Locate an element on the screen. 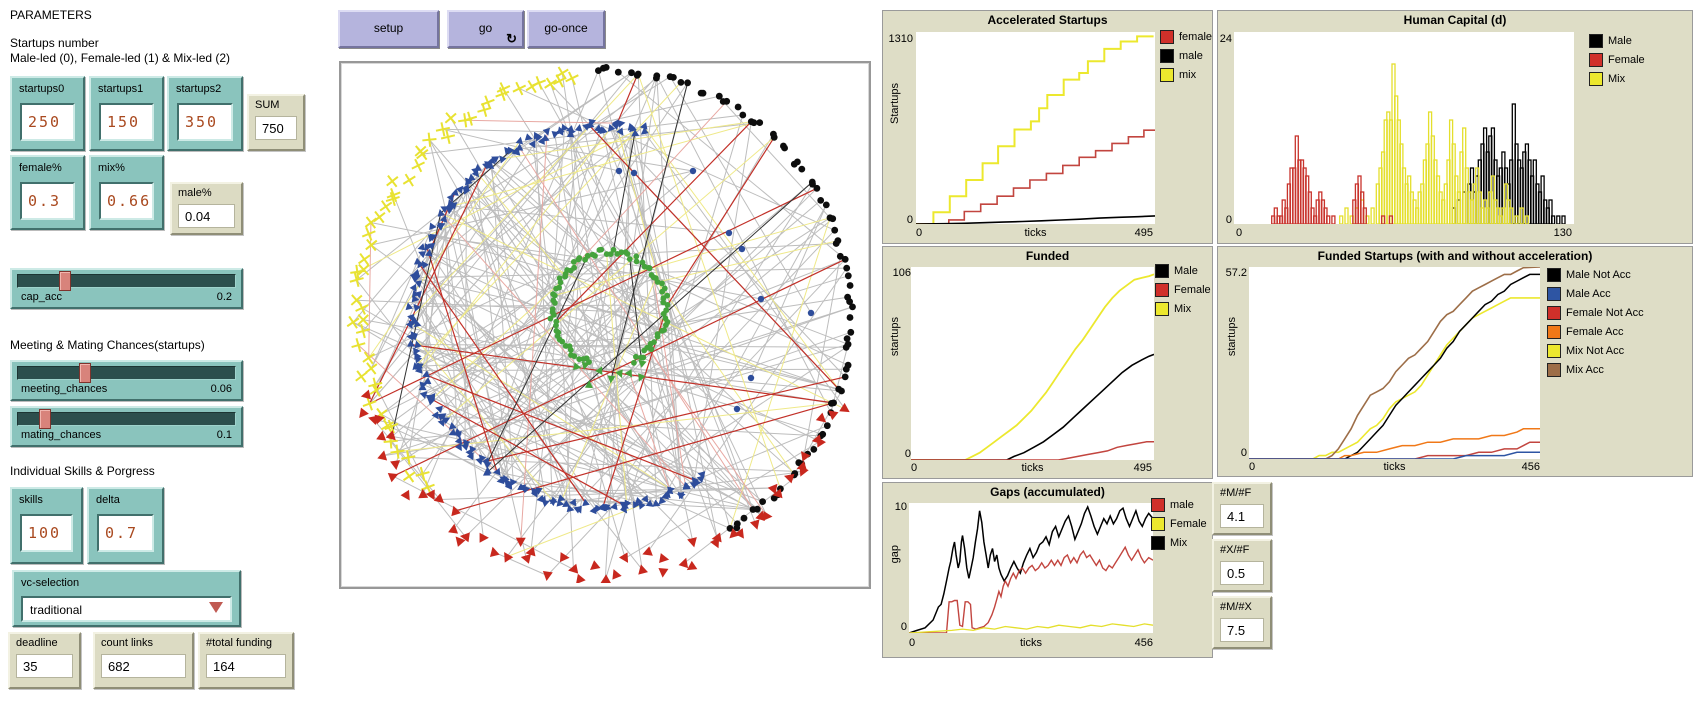 This screenshot has height=722, width=1699. skills-label: skills is located at coordinates (31, 500).